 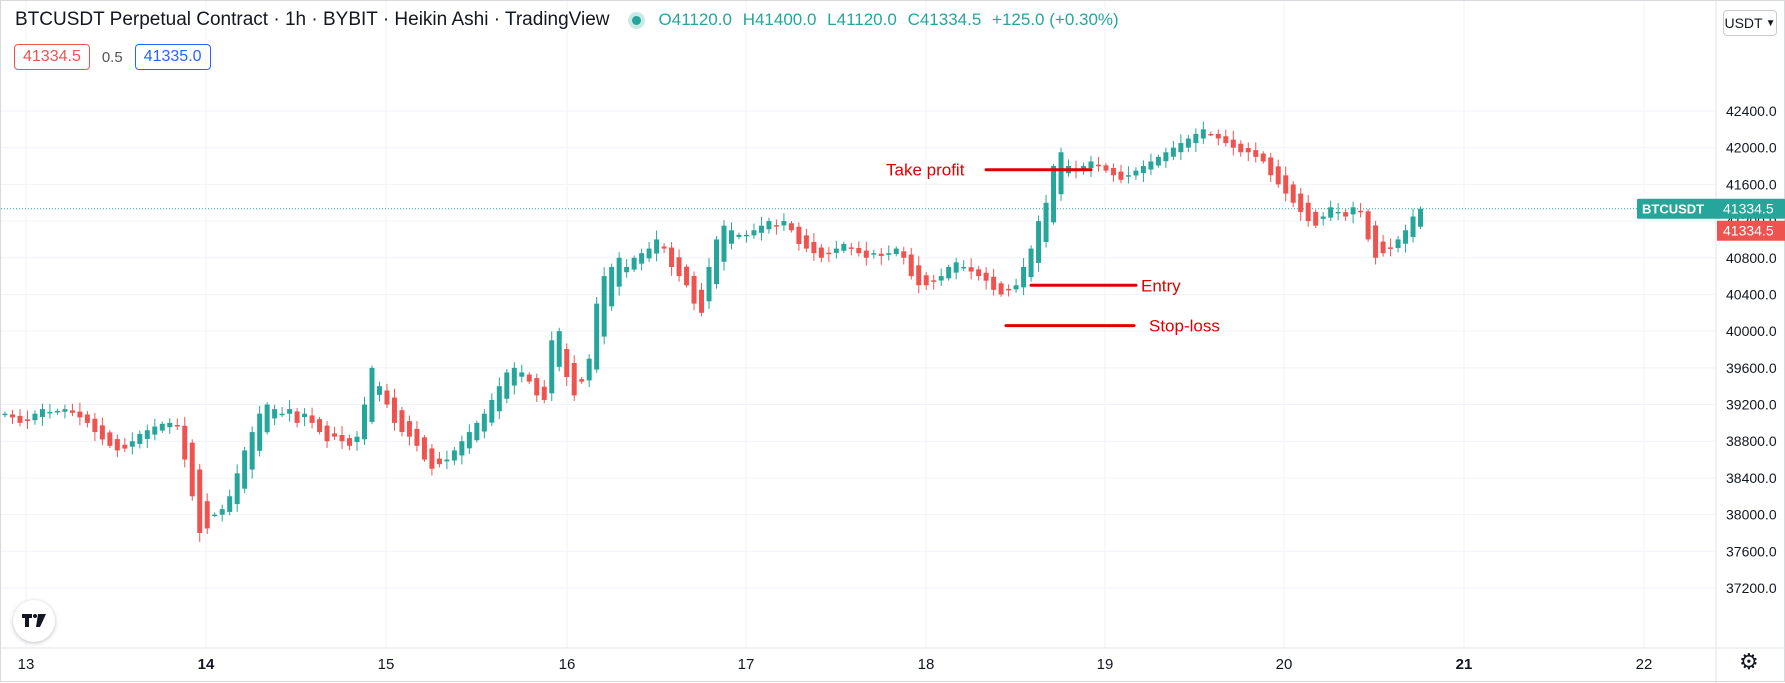 What do you see at coordinates (1284, 664) in the screenshot?
I see `x-tick-label: 20` at bounding box center [1284, 664].